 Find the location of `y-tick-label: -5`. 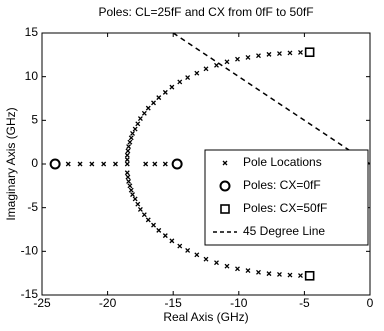

y-tick-label: -5 is located at coordinates (32, 207).